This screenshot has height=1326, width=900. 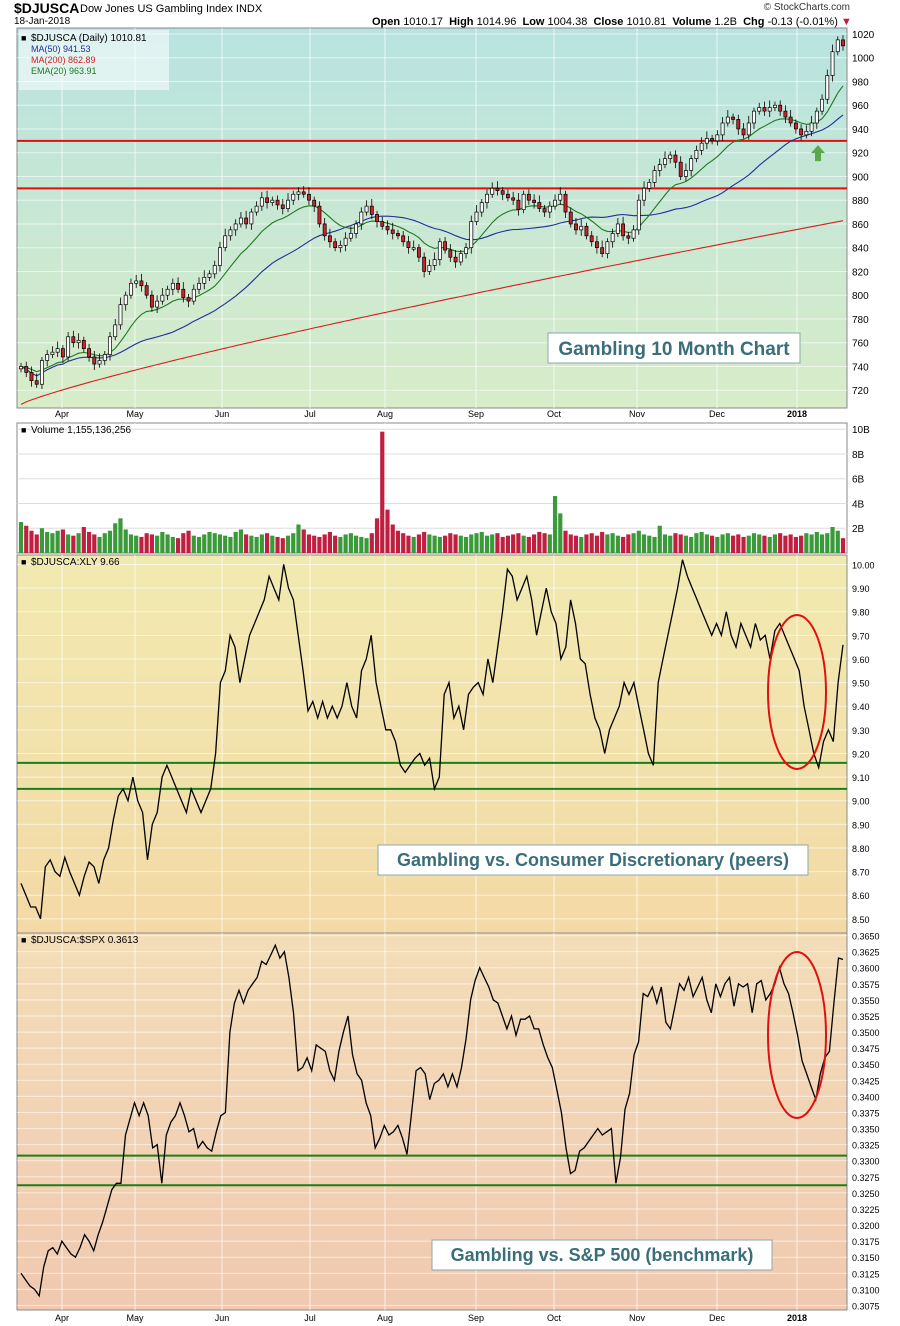 I want to click on price-y-tick: 1020, so click(x=863, y=35).